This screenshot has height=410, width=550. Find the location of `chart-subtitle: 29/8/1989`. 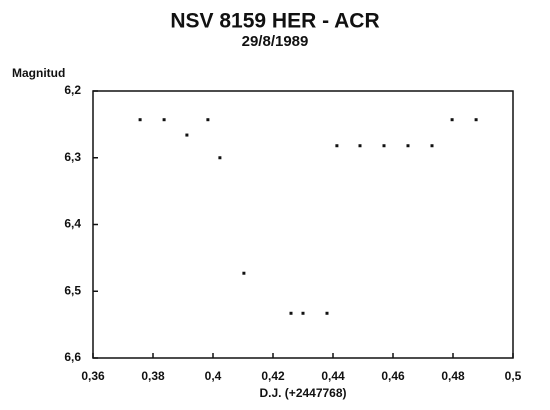

chart-subtitle: 29/8/1989 is located at coordinates (275, 41).